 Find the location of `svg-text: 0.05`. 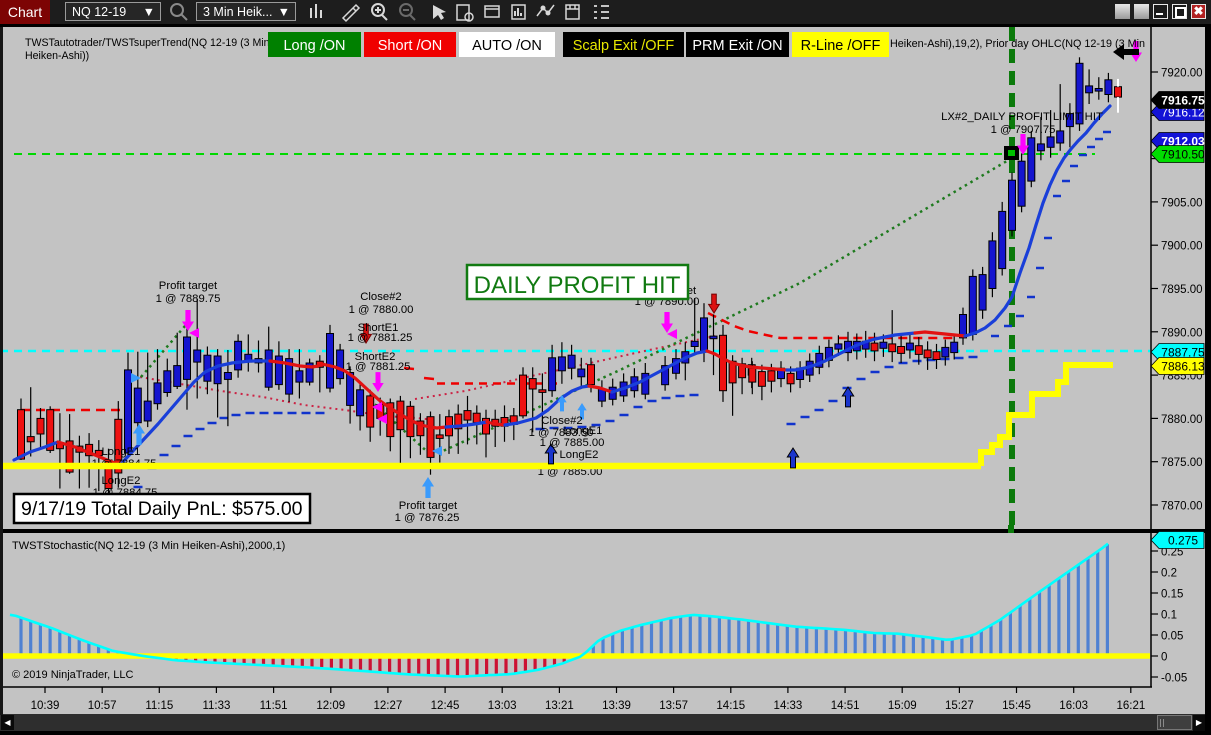

svg-text: 0.05 is located at coordinates (1172, 637).